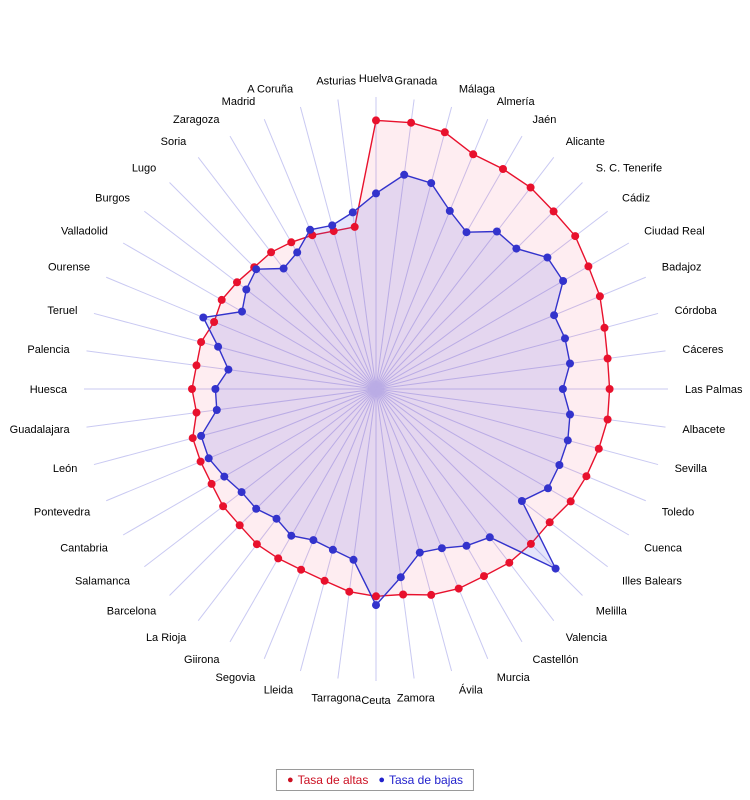  Describe the element at coordinates (477, 89) in the screenshot. I see `category-label: Málaga` at that location.